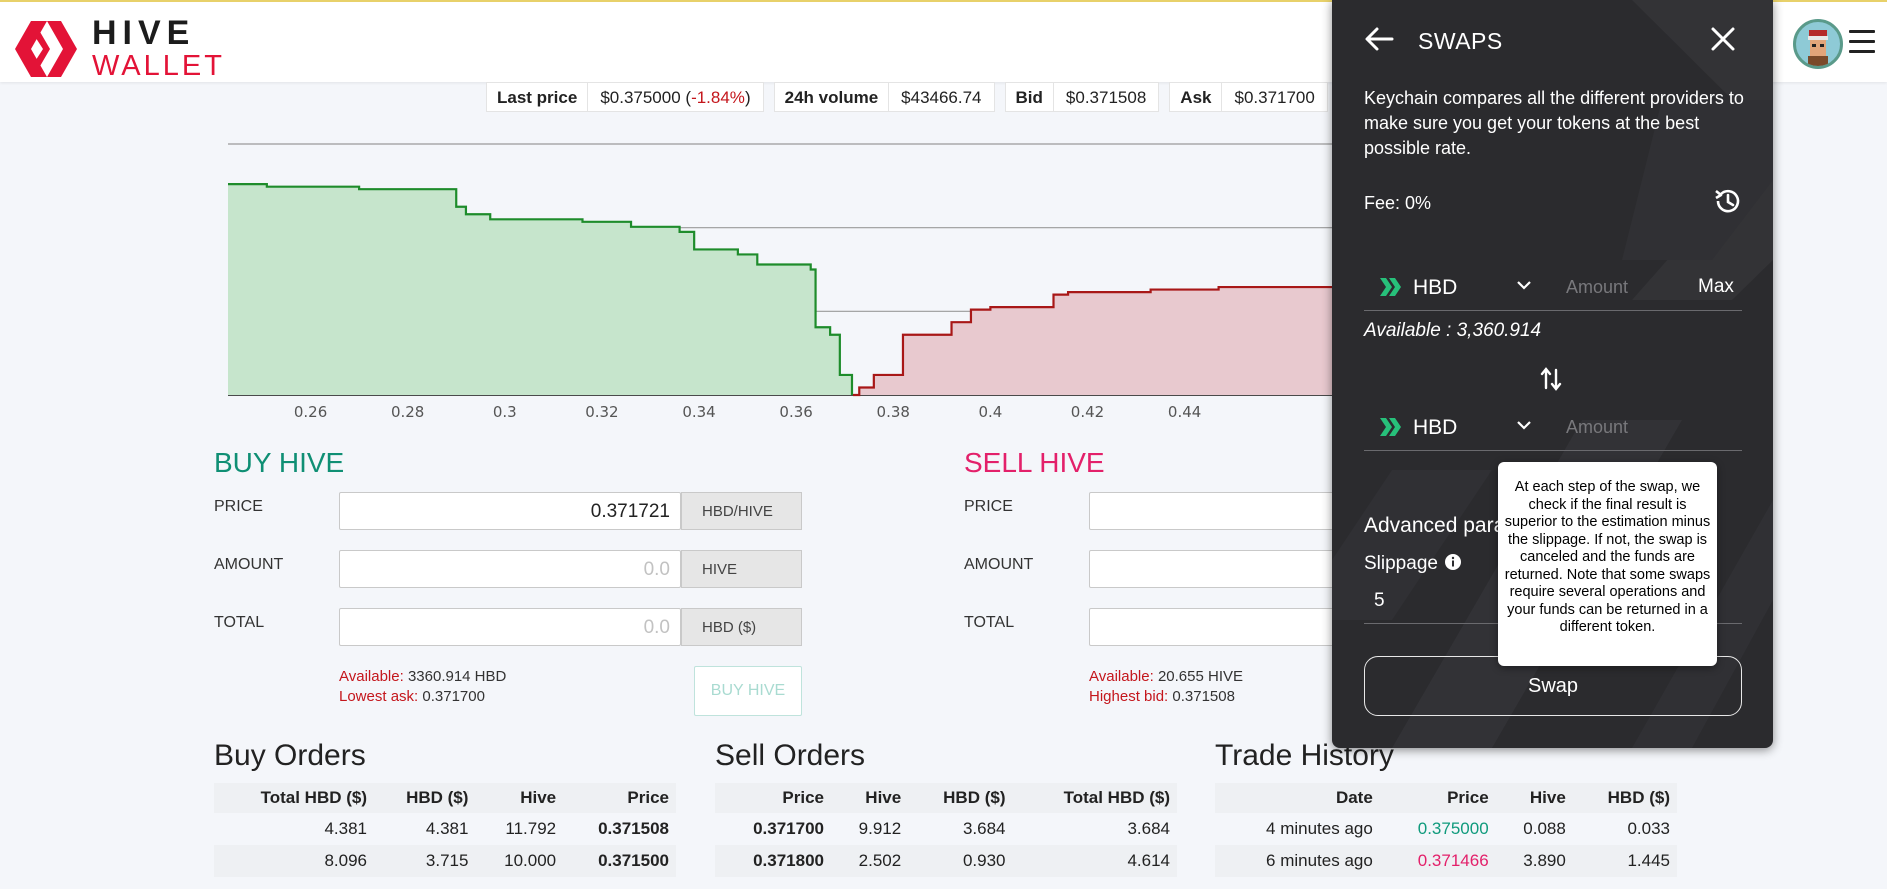  What do you see at coordinates (961, 828) in the screenshot?
I see `table-row: 0.371700 9.912 3.684 3.684` at bounding box center [961, 828].